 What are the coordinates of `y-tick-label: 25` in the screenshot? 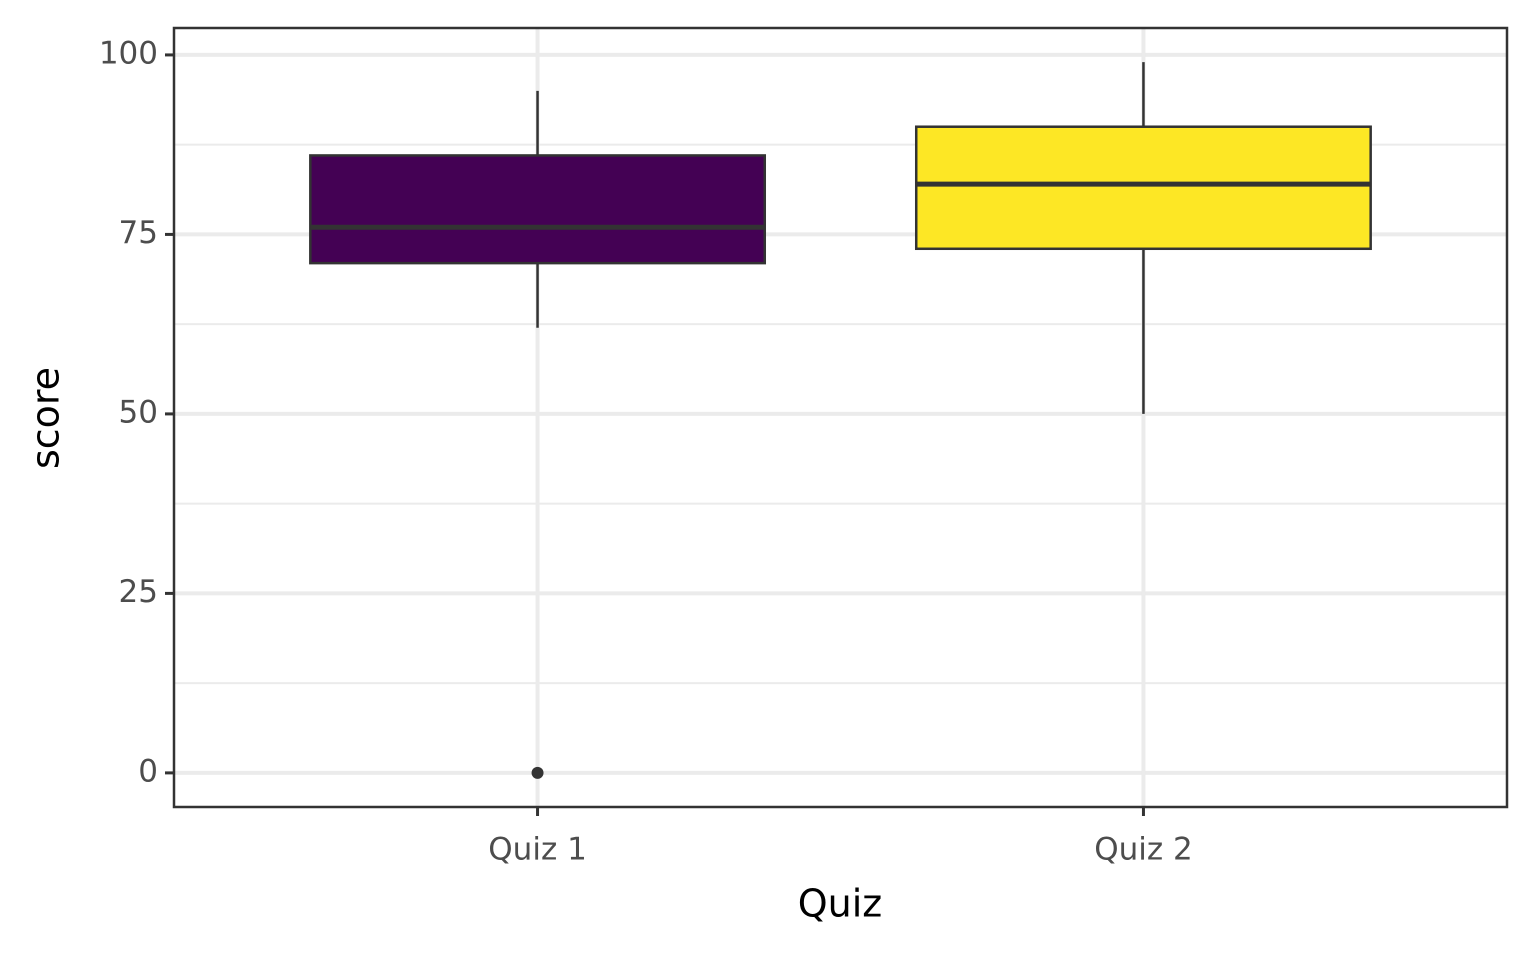 It's located at (138, 592).